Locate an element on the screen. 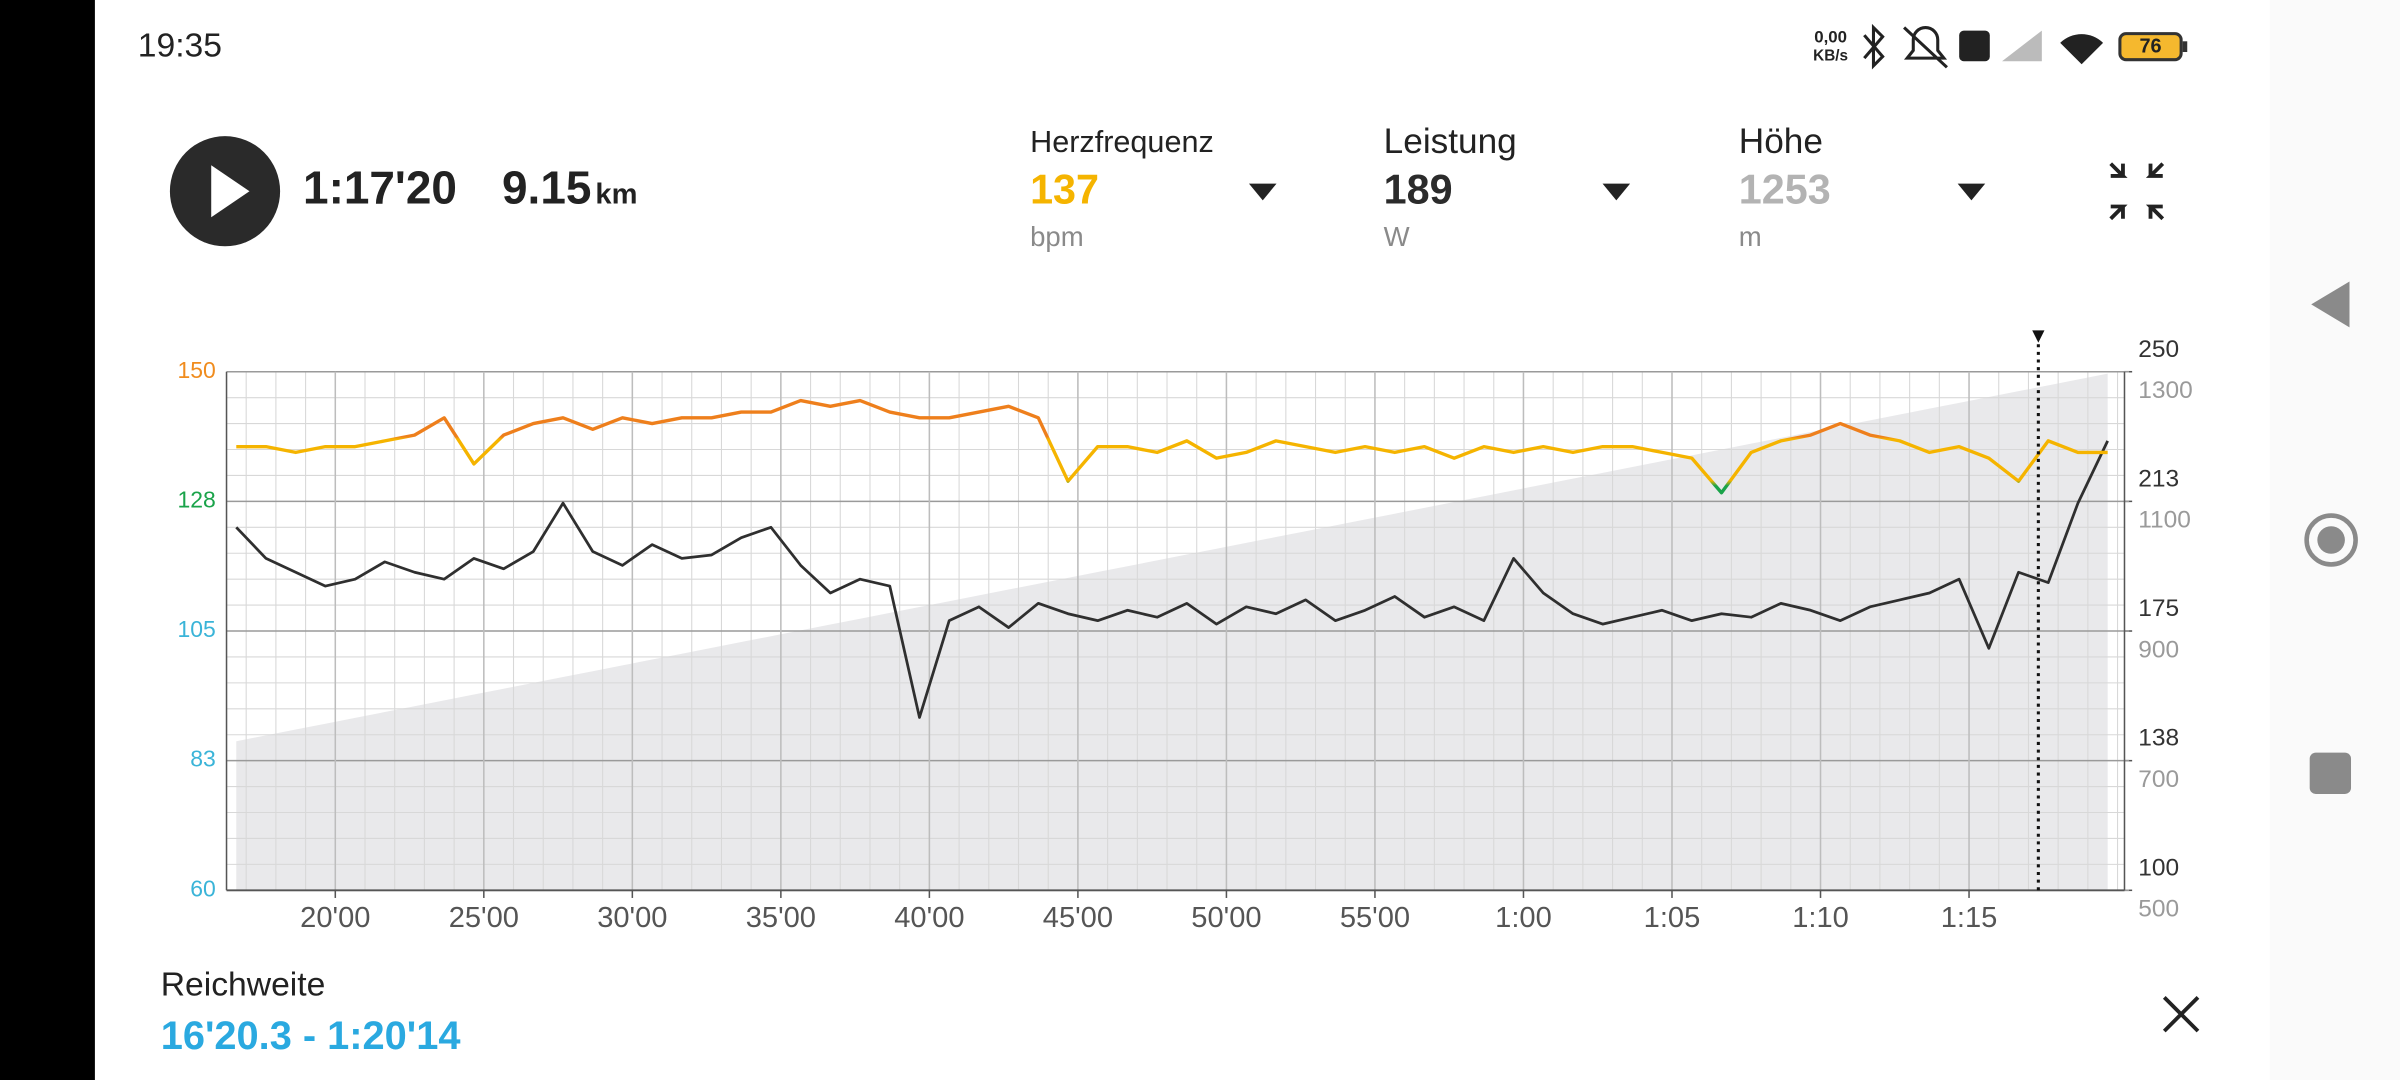 Image resolution: width=2400 pixels, height=1080 pixels. play-icon is located at coordinates (230, 191).